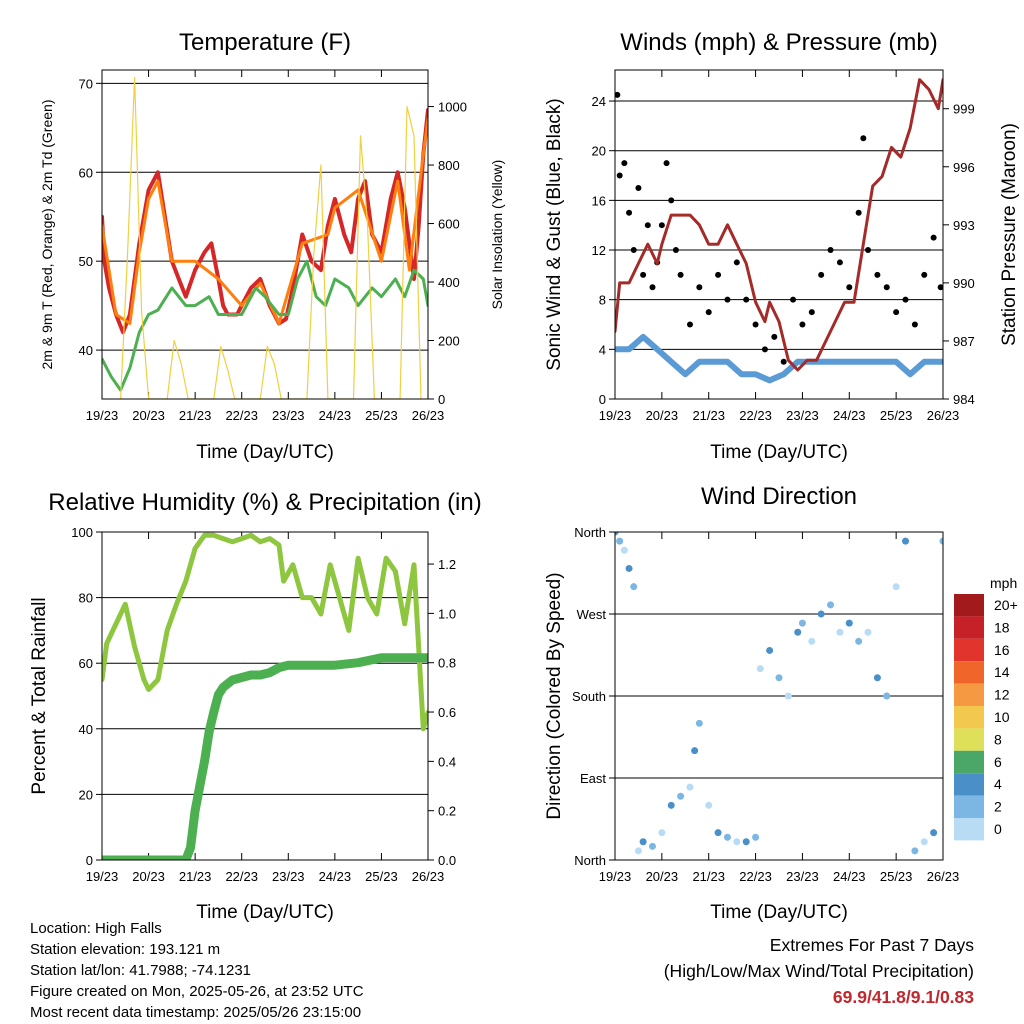 The width and height of the screenshot is (1024, 1024). I want to click on y-tick-label: 50, so click(86, 261).